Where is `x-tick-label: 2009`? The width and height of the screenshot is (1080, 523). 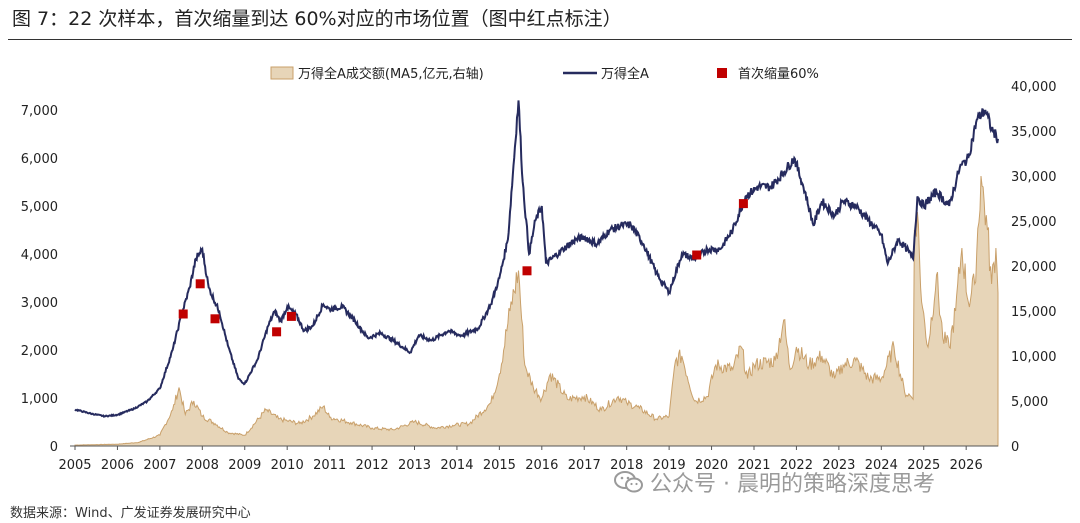 x-tick-label: 2009 is located at coordinates (244, 465).